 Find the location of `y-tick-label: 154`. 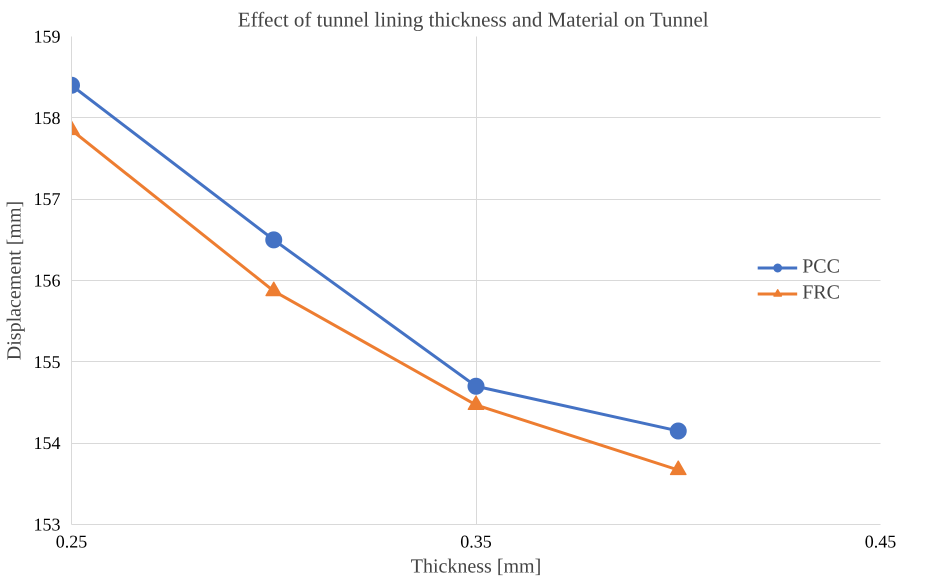

y-tick-label: 154 is located at coordinates (47, 443).